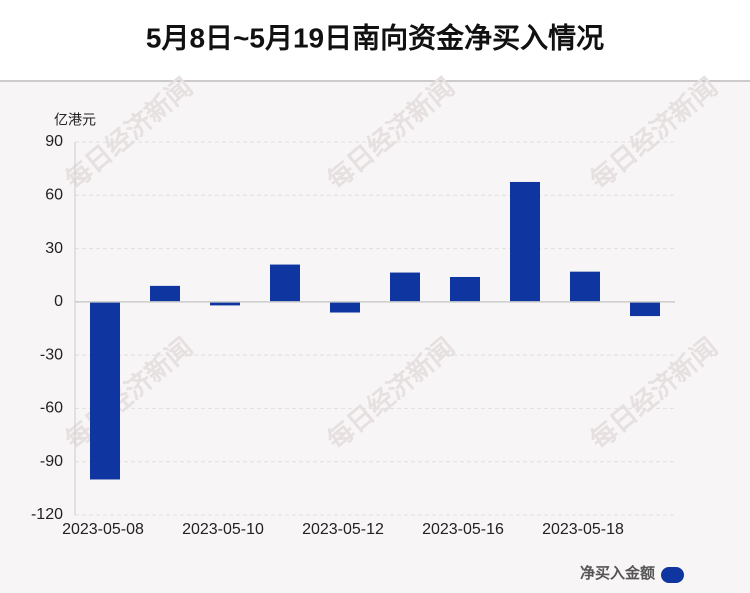 The width and height of the screenshot is (750, 593). Describe the element at coordinates (672, 575) in the screenshot. I see `legend-swatch` at that location.